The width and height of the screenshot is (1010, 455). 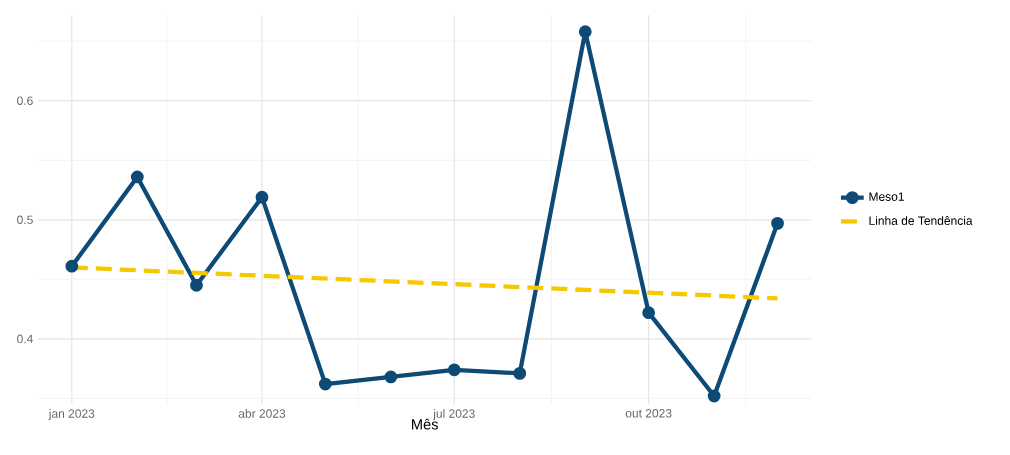 What do you see at coordinates (921, 220) in the screenshot?
I see `legend-label: Linha de Tendência` at bounding box center [921, 220].